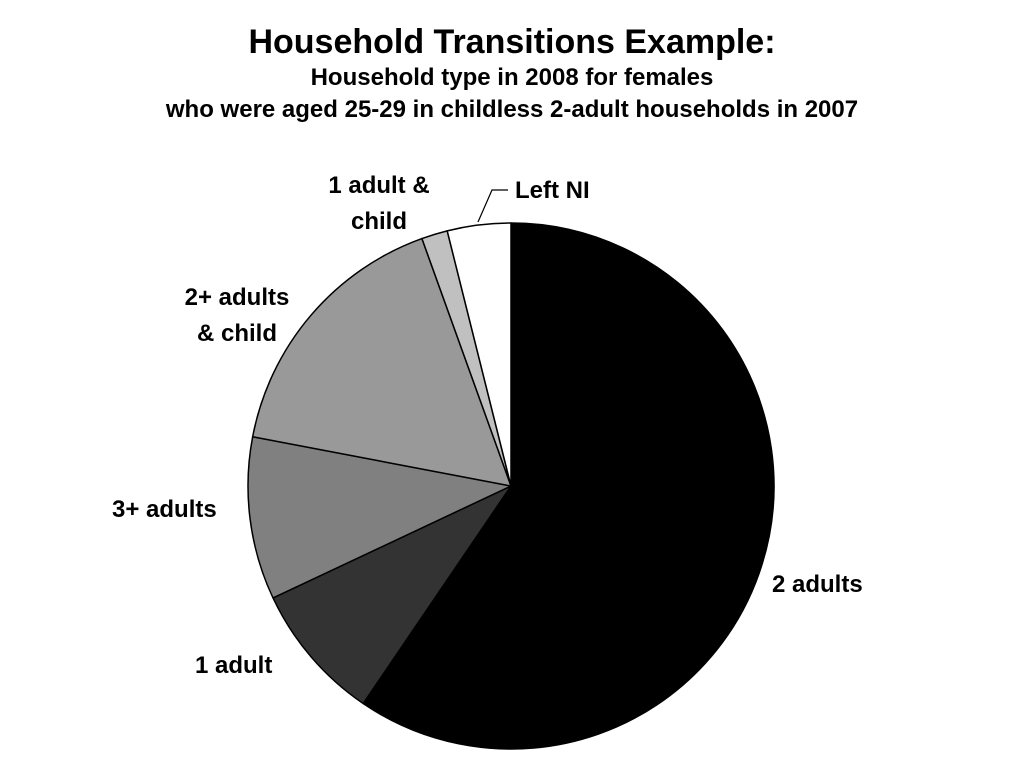 This screenshot has height=768, width=1024. What do you see at coordinates (378, 203) in the screenshot?
I see `slice-label-1-adult-and-child: 1 adult & child` at bounding box center [378, 203].